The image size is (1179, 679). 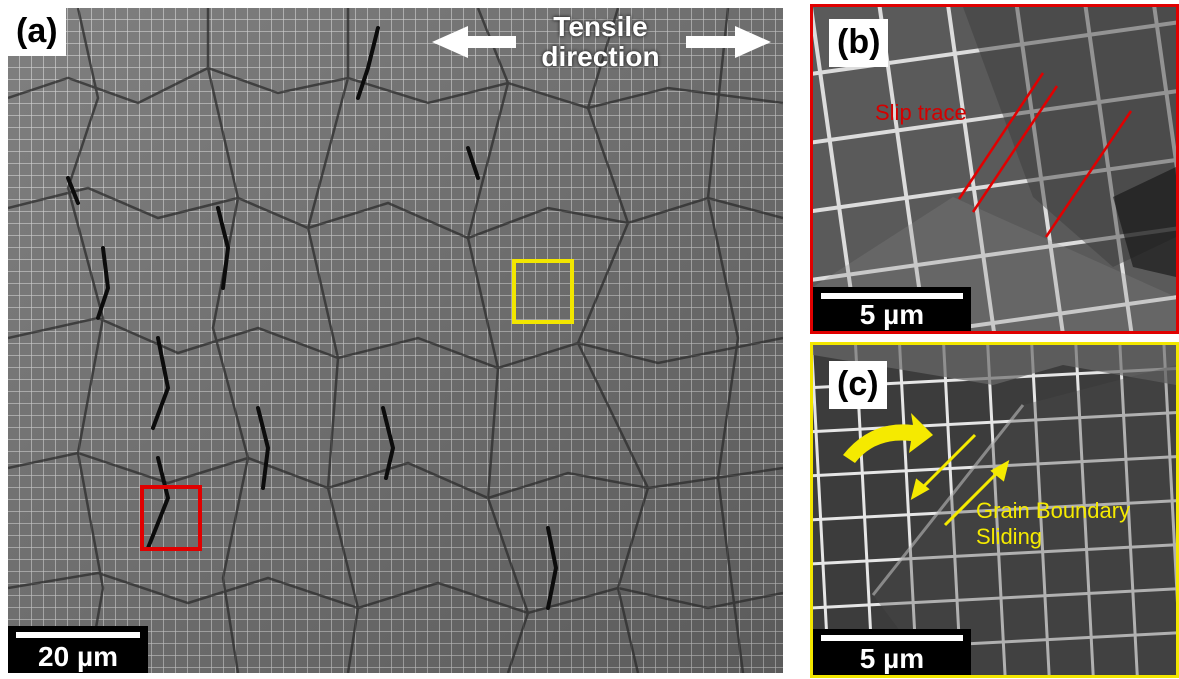 What do you see at coordinates (892, 658) in the screenshot?
I see `scale-bar-c-text: 5 µm` at bounding box center [892, 658].